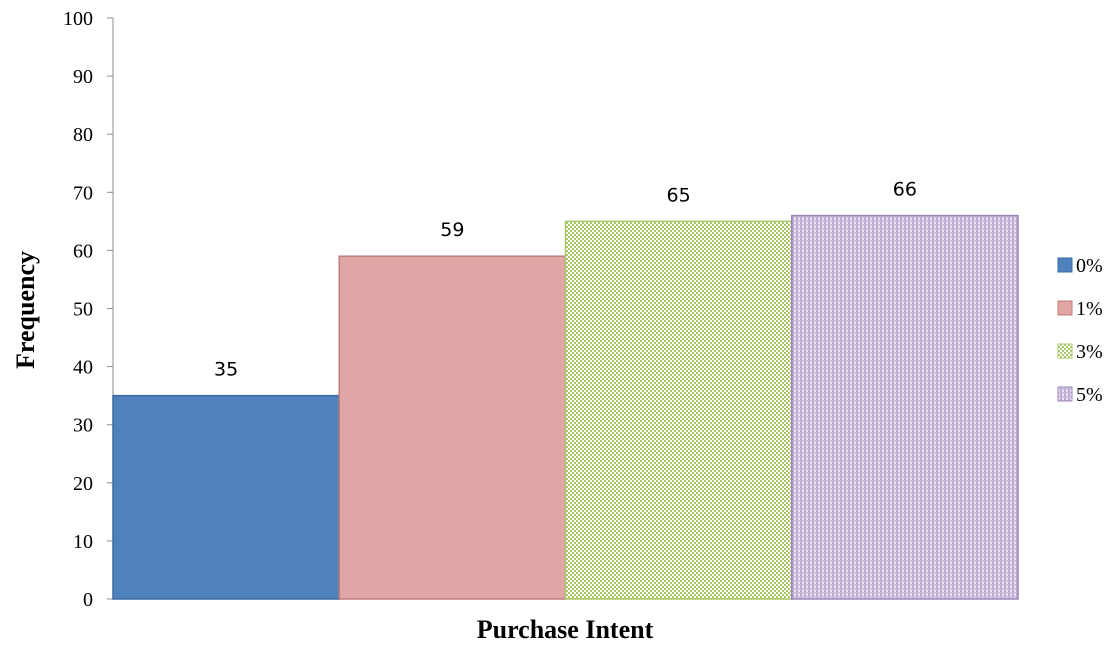 This screenshot has width=1117, height=645. I want to click on data-label-0pct: 35, so click(226, 370).